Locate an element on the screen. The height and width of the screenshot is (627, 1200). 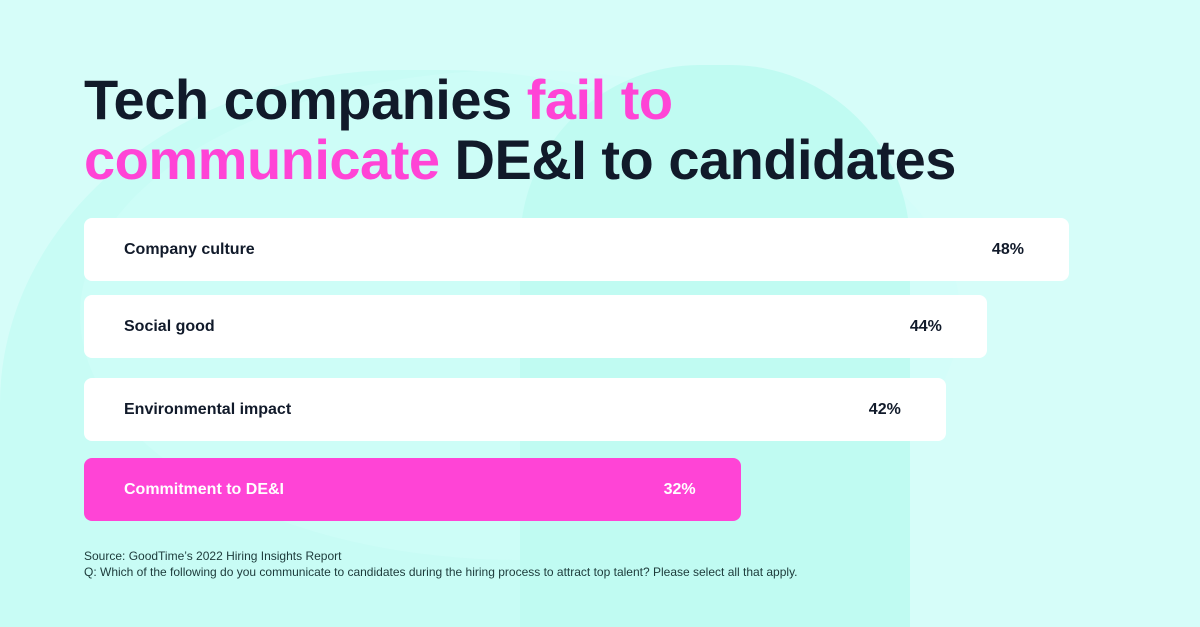
bar: Company culture 48% is located at coordinates (576, 249).